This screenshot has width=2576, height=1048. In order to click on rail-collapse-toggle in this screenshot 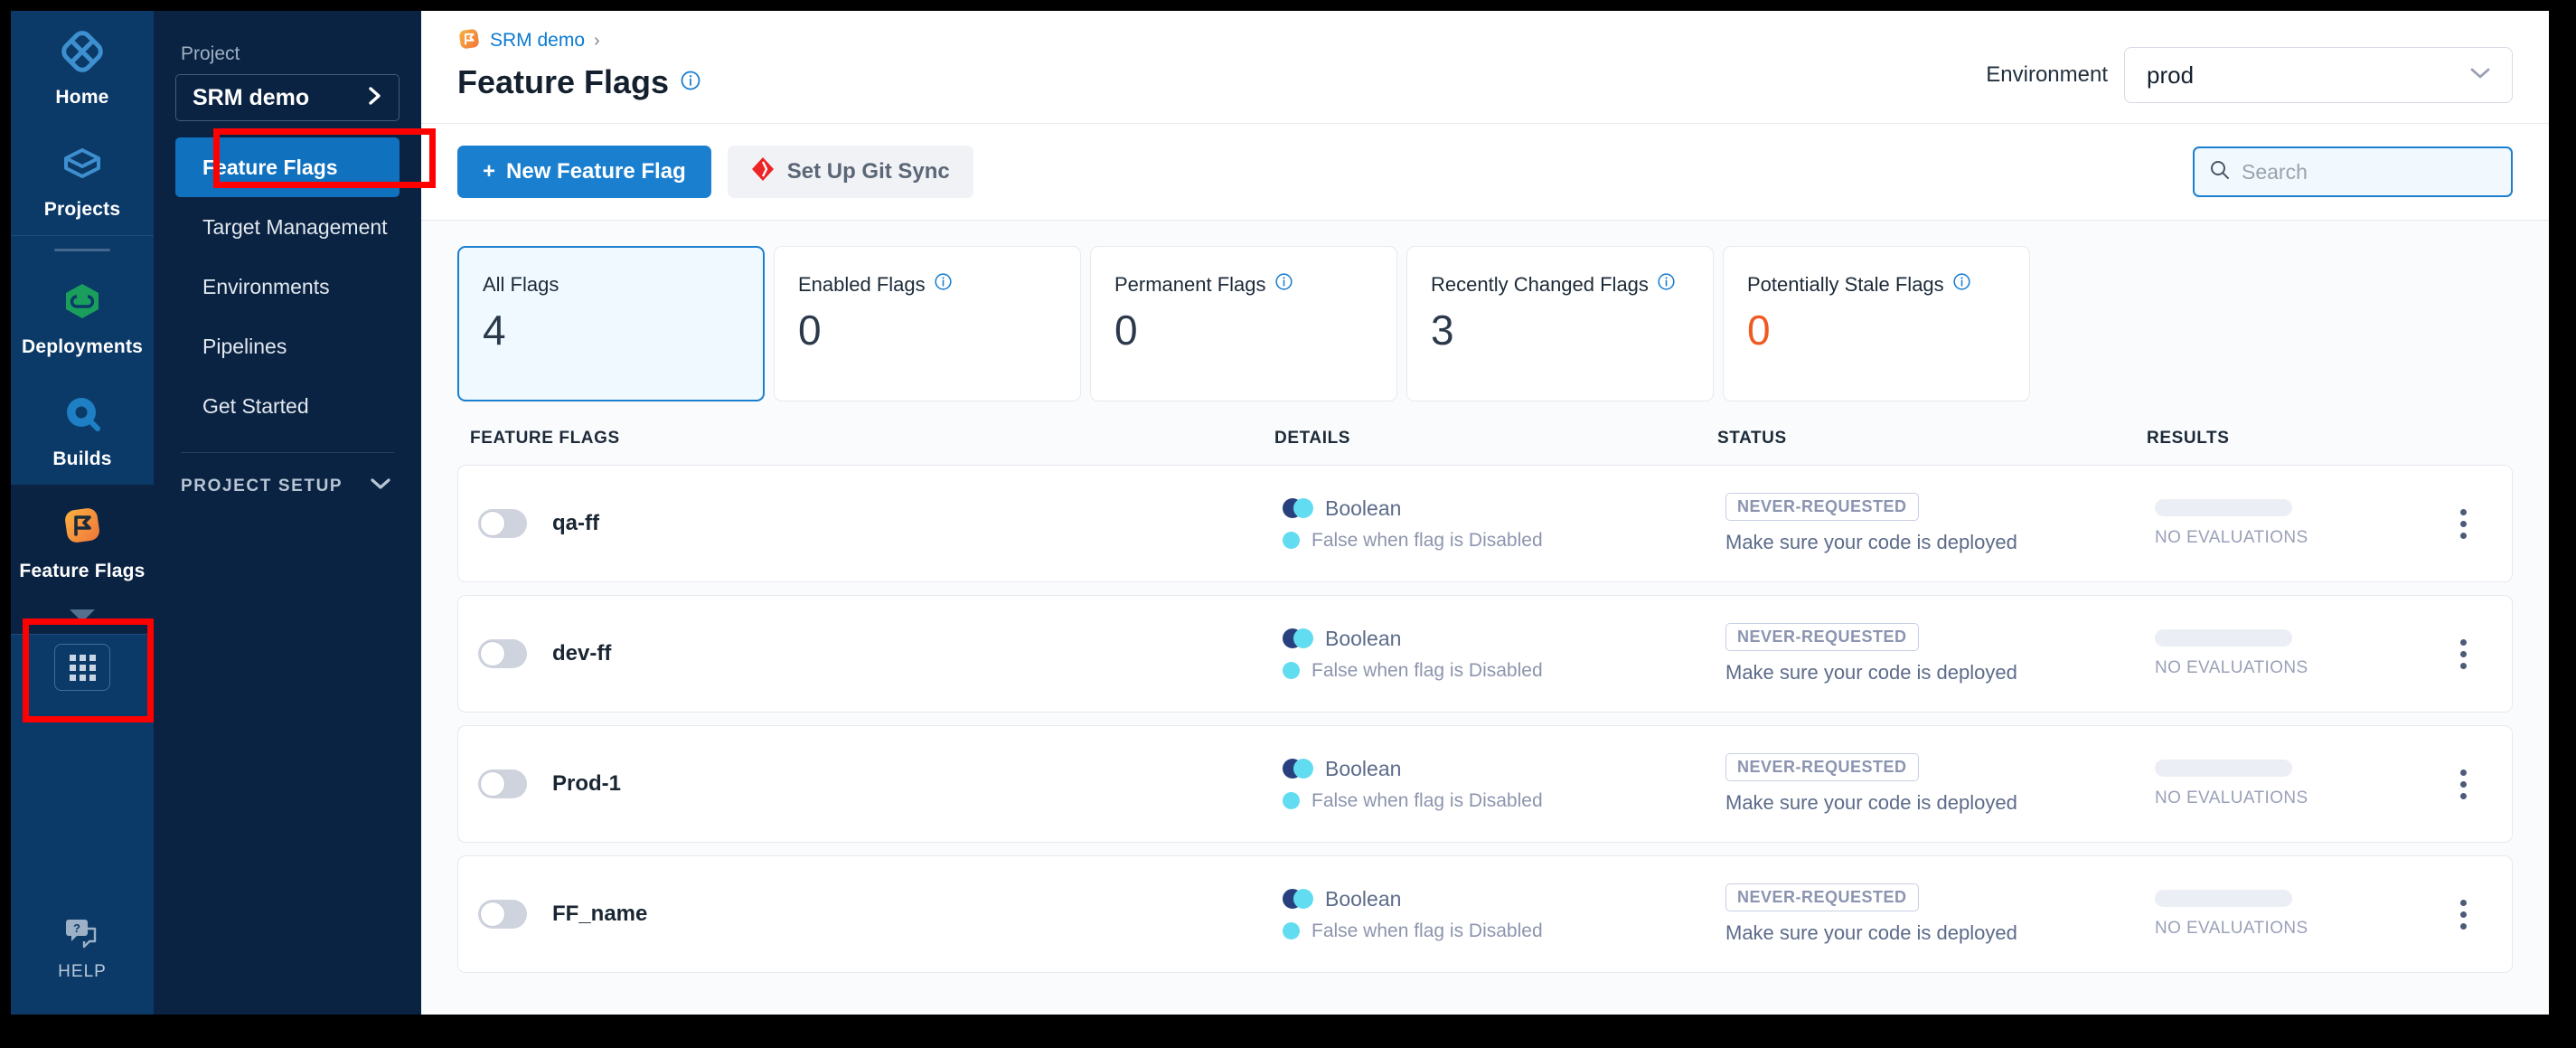, I will do `click(82, 616)`.